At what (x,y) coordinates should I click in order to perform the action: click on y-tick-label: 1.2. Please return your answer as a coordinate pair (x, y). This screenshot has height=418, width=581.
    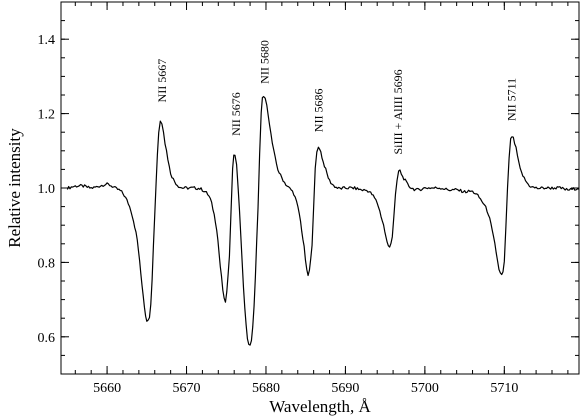
    Looking at the image, I should click on (47, 115).